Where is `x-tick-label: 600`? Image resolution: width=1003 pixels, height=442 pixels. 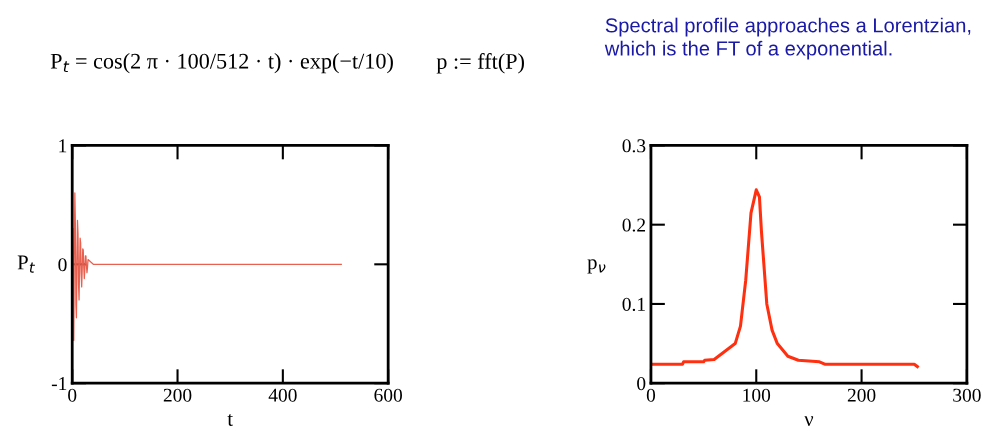
x-tick-label: 600 is located at coordinates (388, 395).